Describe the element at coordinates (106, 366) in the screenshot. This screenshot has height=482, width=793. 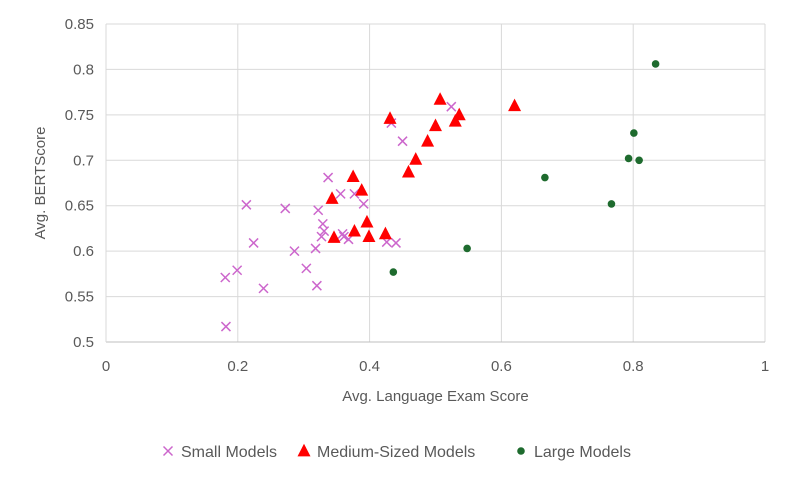
I see `x-tick-label: 0` at that location.